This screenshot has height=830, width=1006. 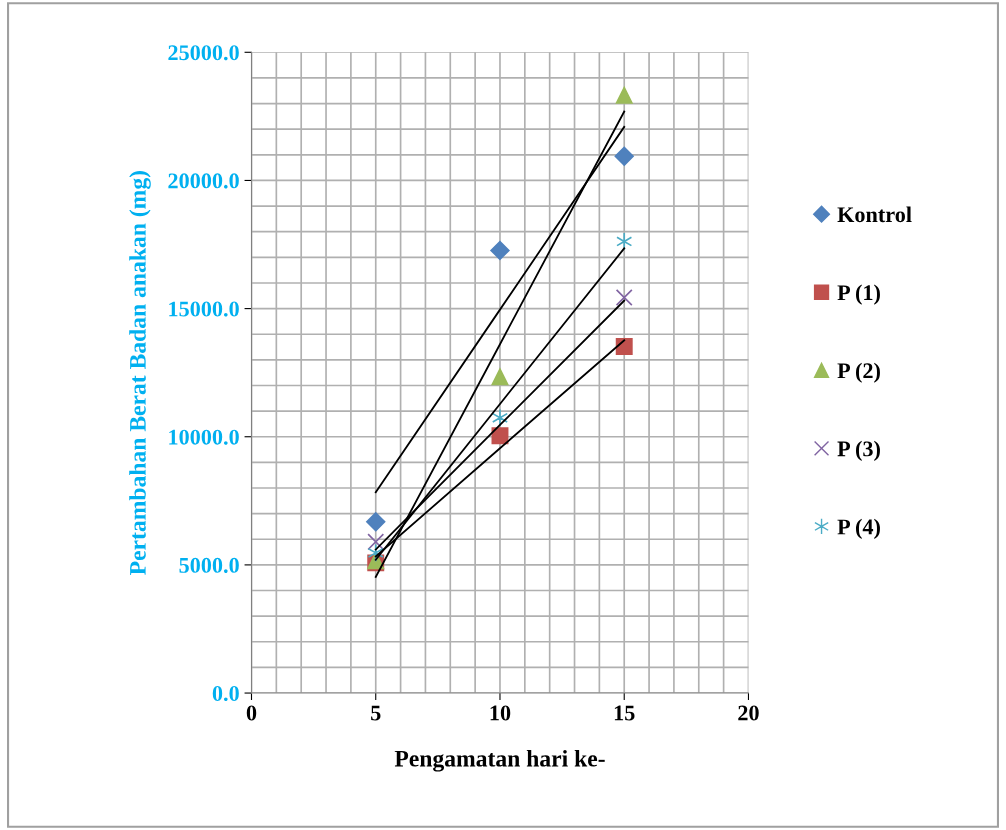 What do you see at coordinates (858, 450) in the screenshot?
I see `legend-label: P (3)` at bounding box center [858, 450].